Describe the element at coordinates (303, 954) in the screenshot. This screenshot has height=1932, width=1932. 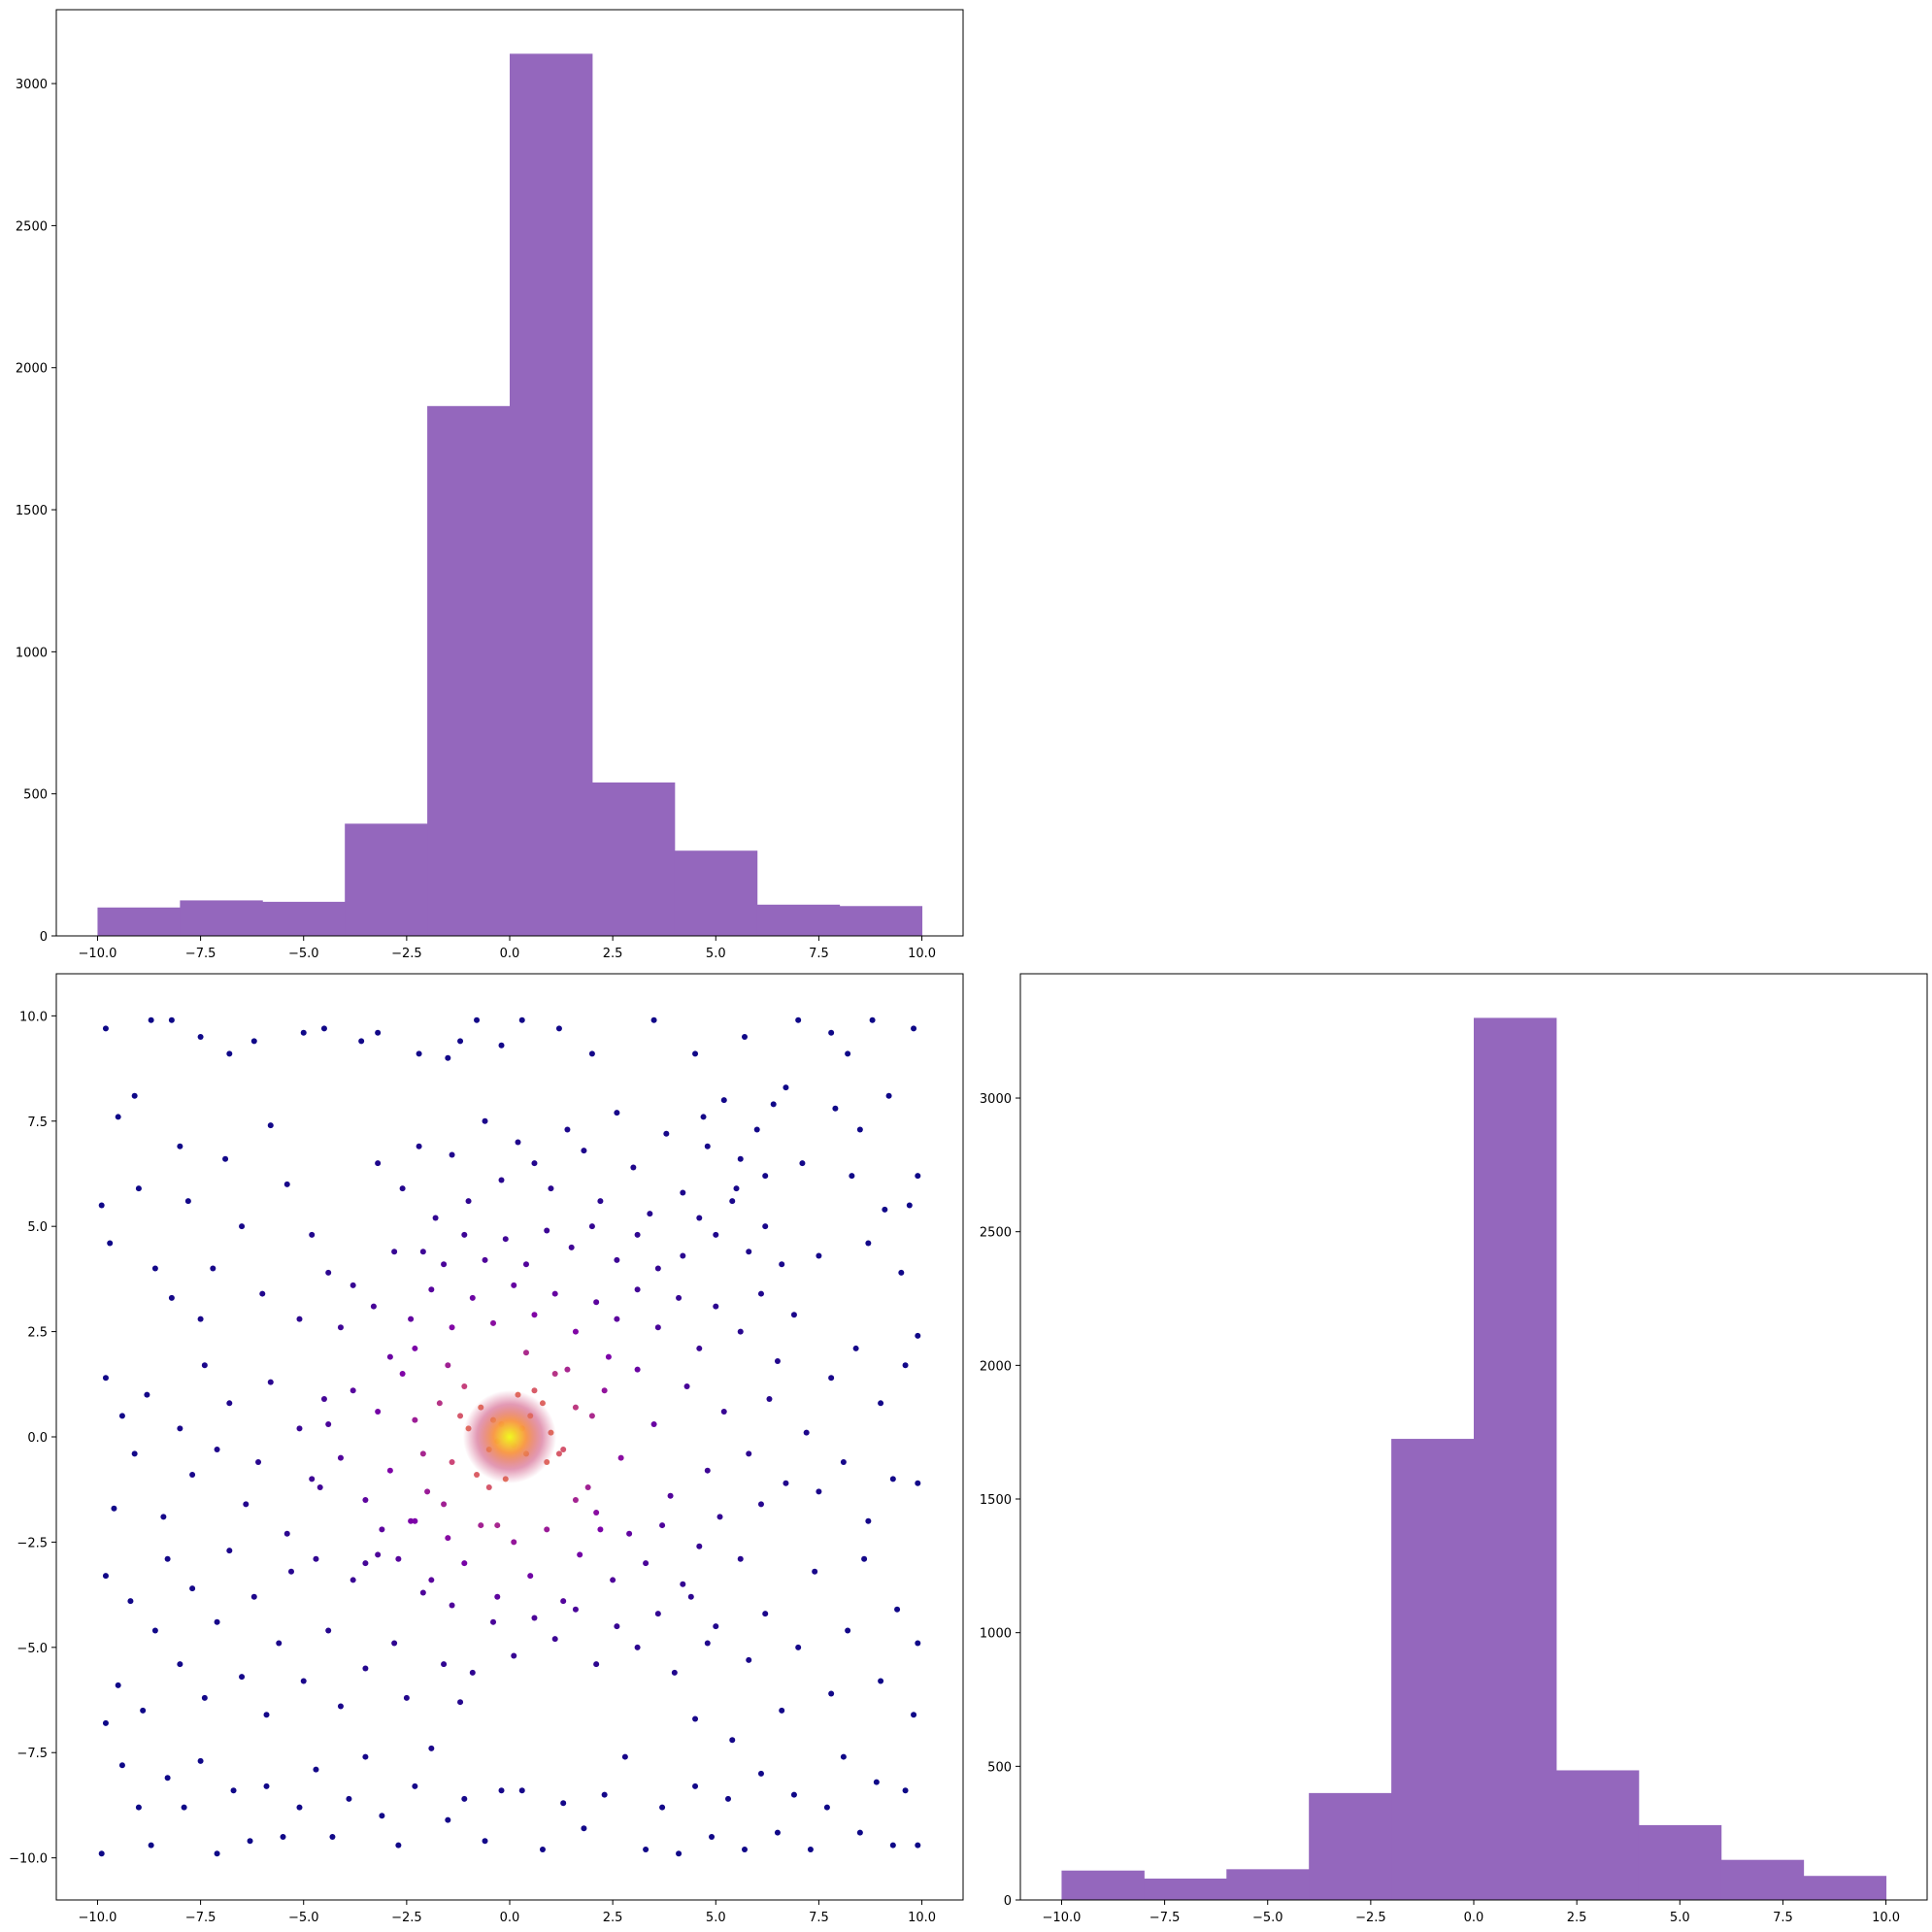
I see `x-tick-label: −5.0` at that location.